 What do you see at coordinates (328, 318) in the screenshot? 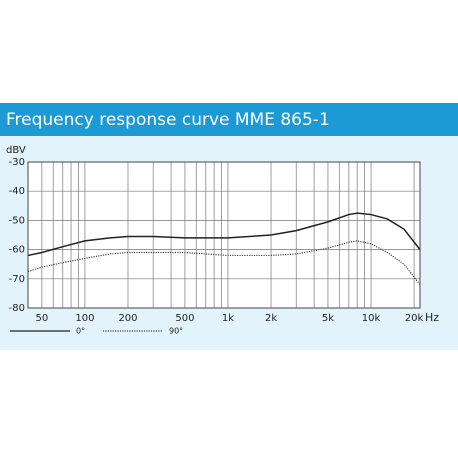
I see `x-tick-label: 5k` at bounding box center [328, 318].